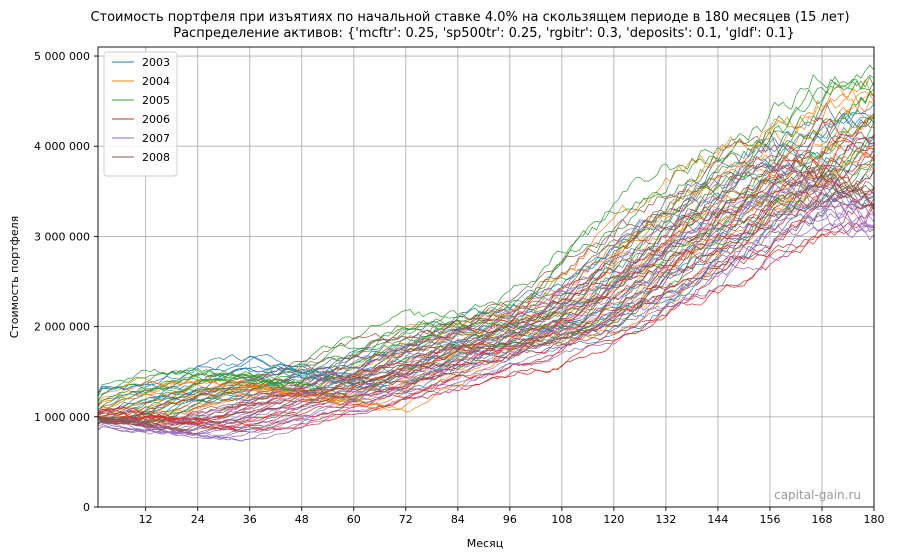 This screenshot has width=906, height=558. What do you see at coordinates (14, 277) in the screenshot?
I see `y-axis-label: Стоимость портфеля` at bounding box center [14, 277].